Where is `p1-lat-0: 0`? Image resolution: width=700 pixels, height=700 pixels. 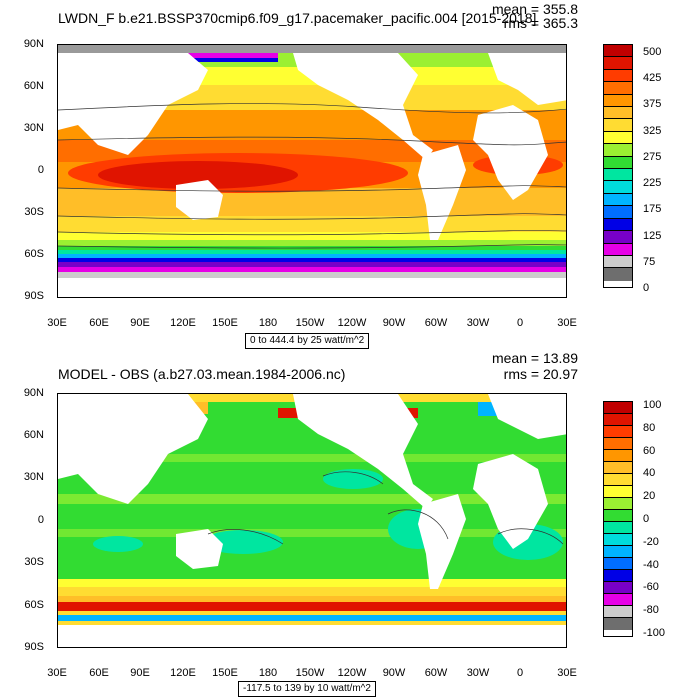
p1-lat-0: 0 is located at coordinates (40, 170).